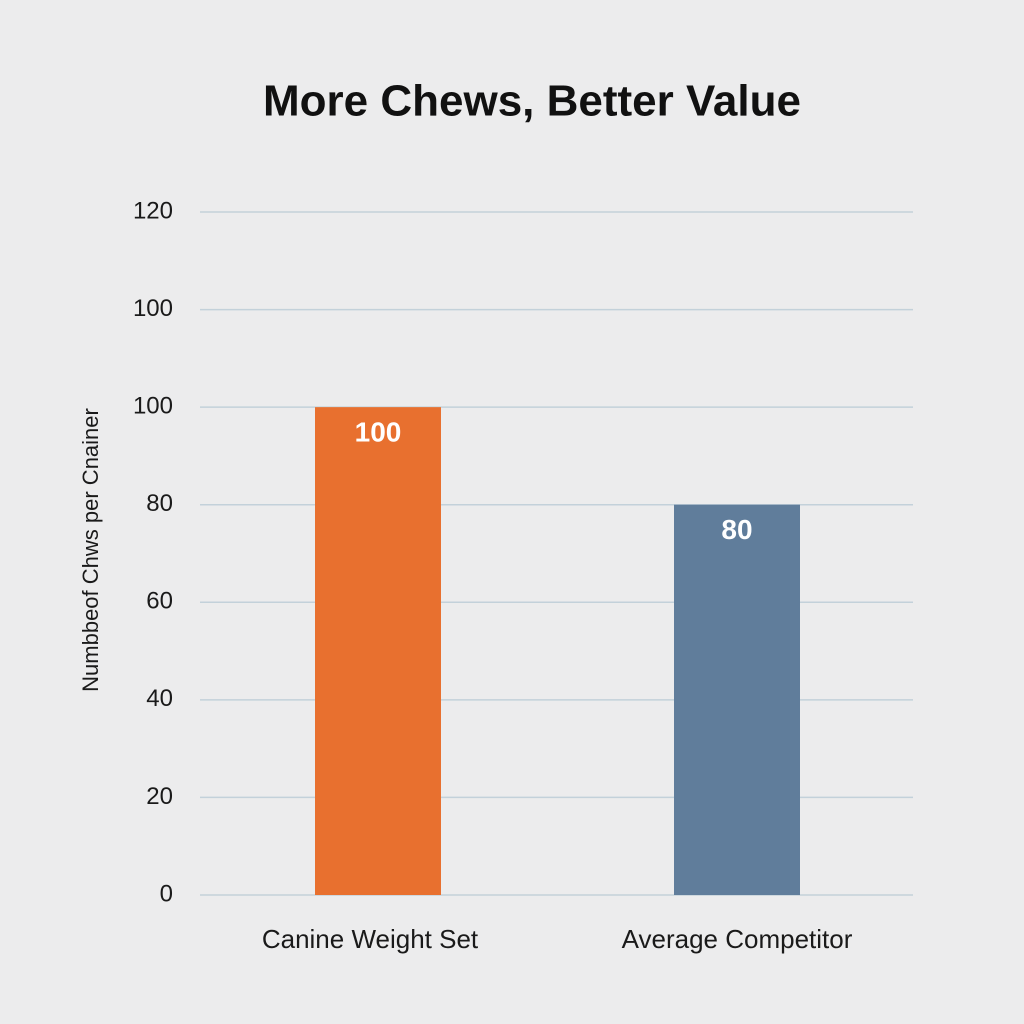 The height and width of the screenshot is (1024, 1024). I want to click on y-tick-label: 120, so click(153, 210).